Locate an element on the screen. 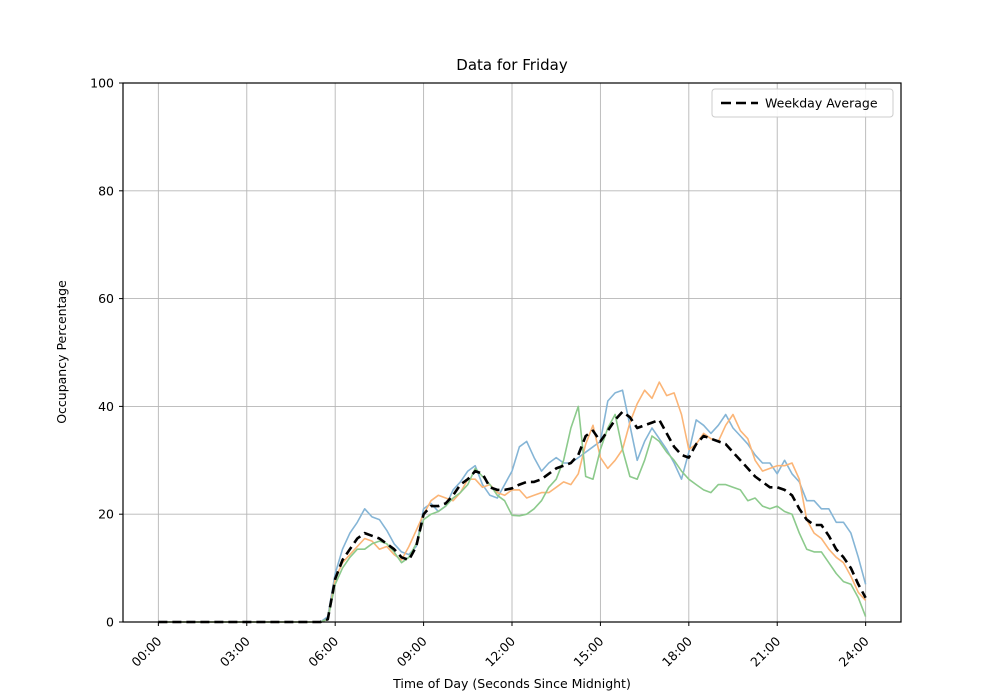  legend: Weekday Average is located at coordinates (802, 103).